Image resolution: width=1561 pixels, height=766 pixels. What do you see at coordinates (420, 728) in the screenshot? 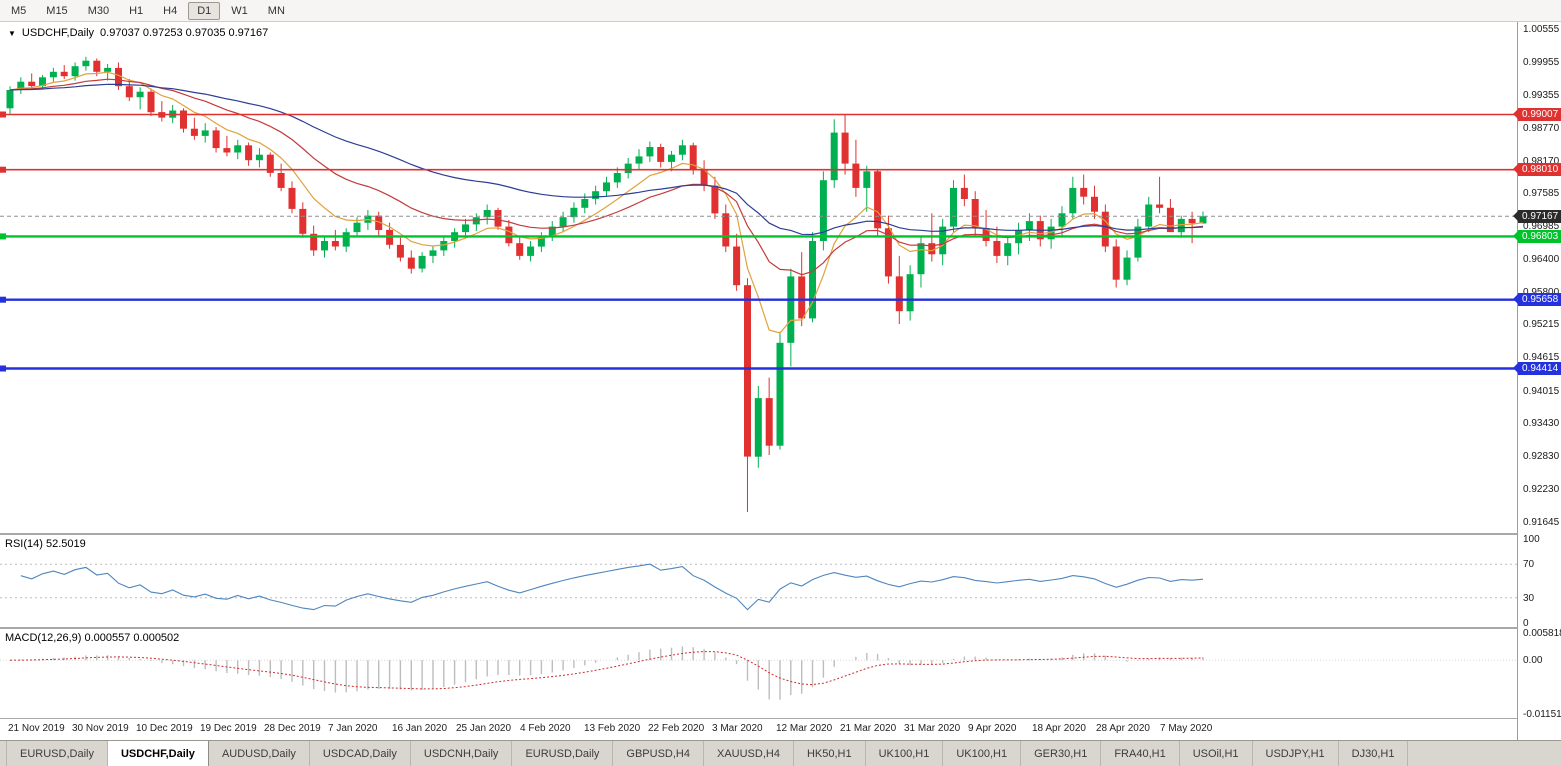
I see `x-axis-label: 16 Jan 2020` at bounding box center [420, 728].